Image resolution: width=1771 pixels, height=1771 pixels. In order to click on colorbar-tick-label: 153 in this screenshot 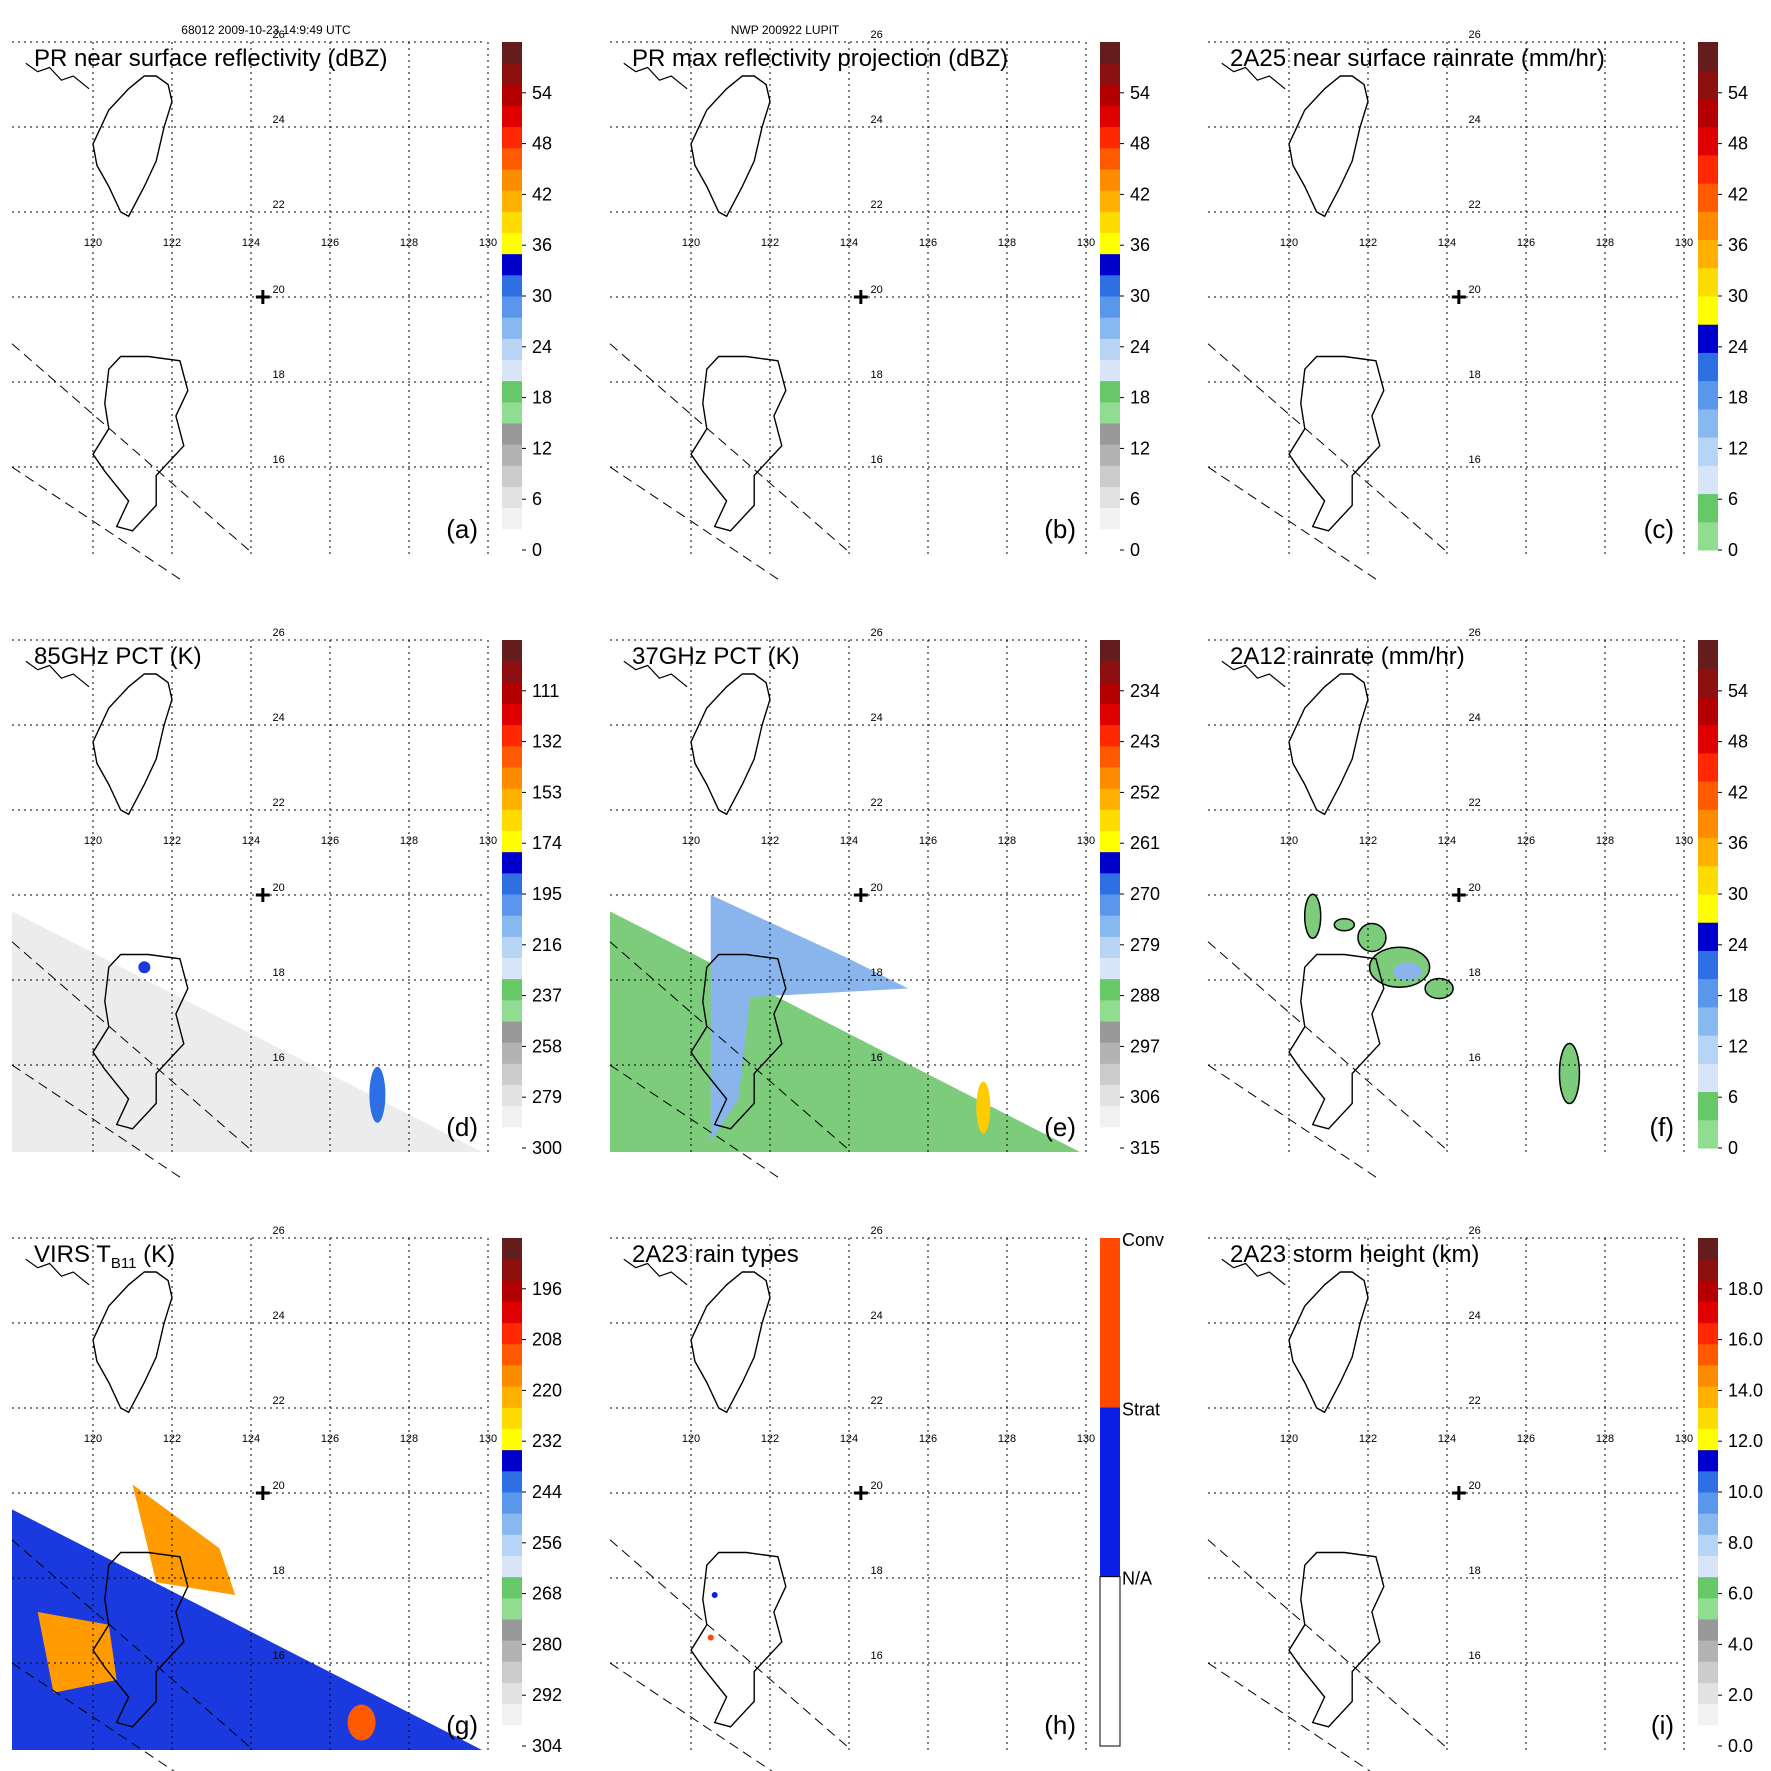, I will do `click(547, 792)`.